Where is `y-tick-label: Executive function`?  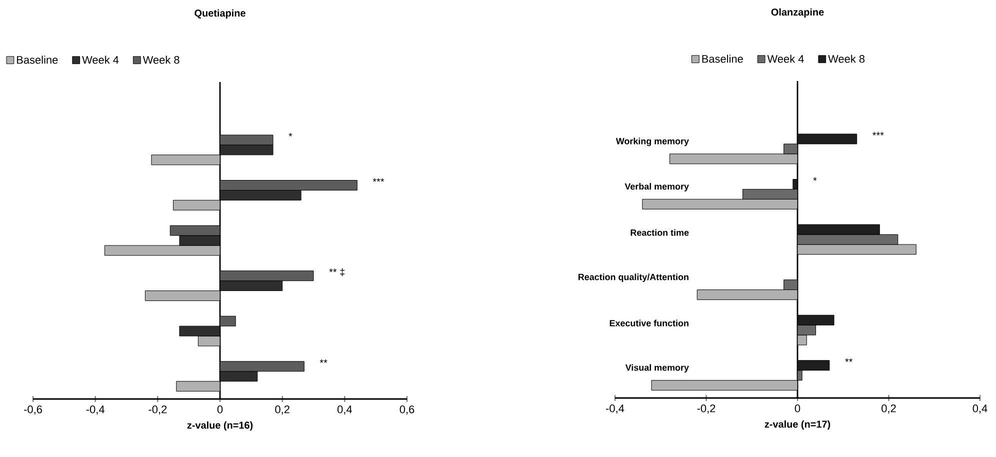
y-tick-label: Executive function is located at coordinates (649, 323).